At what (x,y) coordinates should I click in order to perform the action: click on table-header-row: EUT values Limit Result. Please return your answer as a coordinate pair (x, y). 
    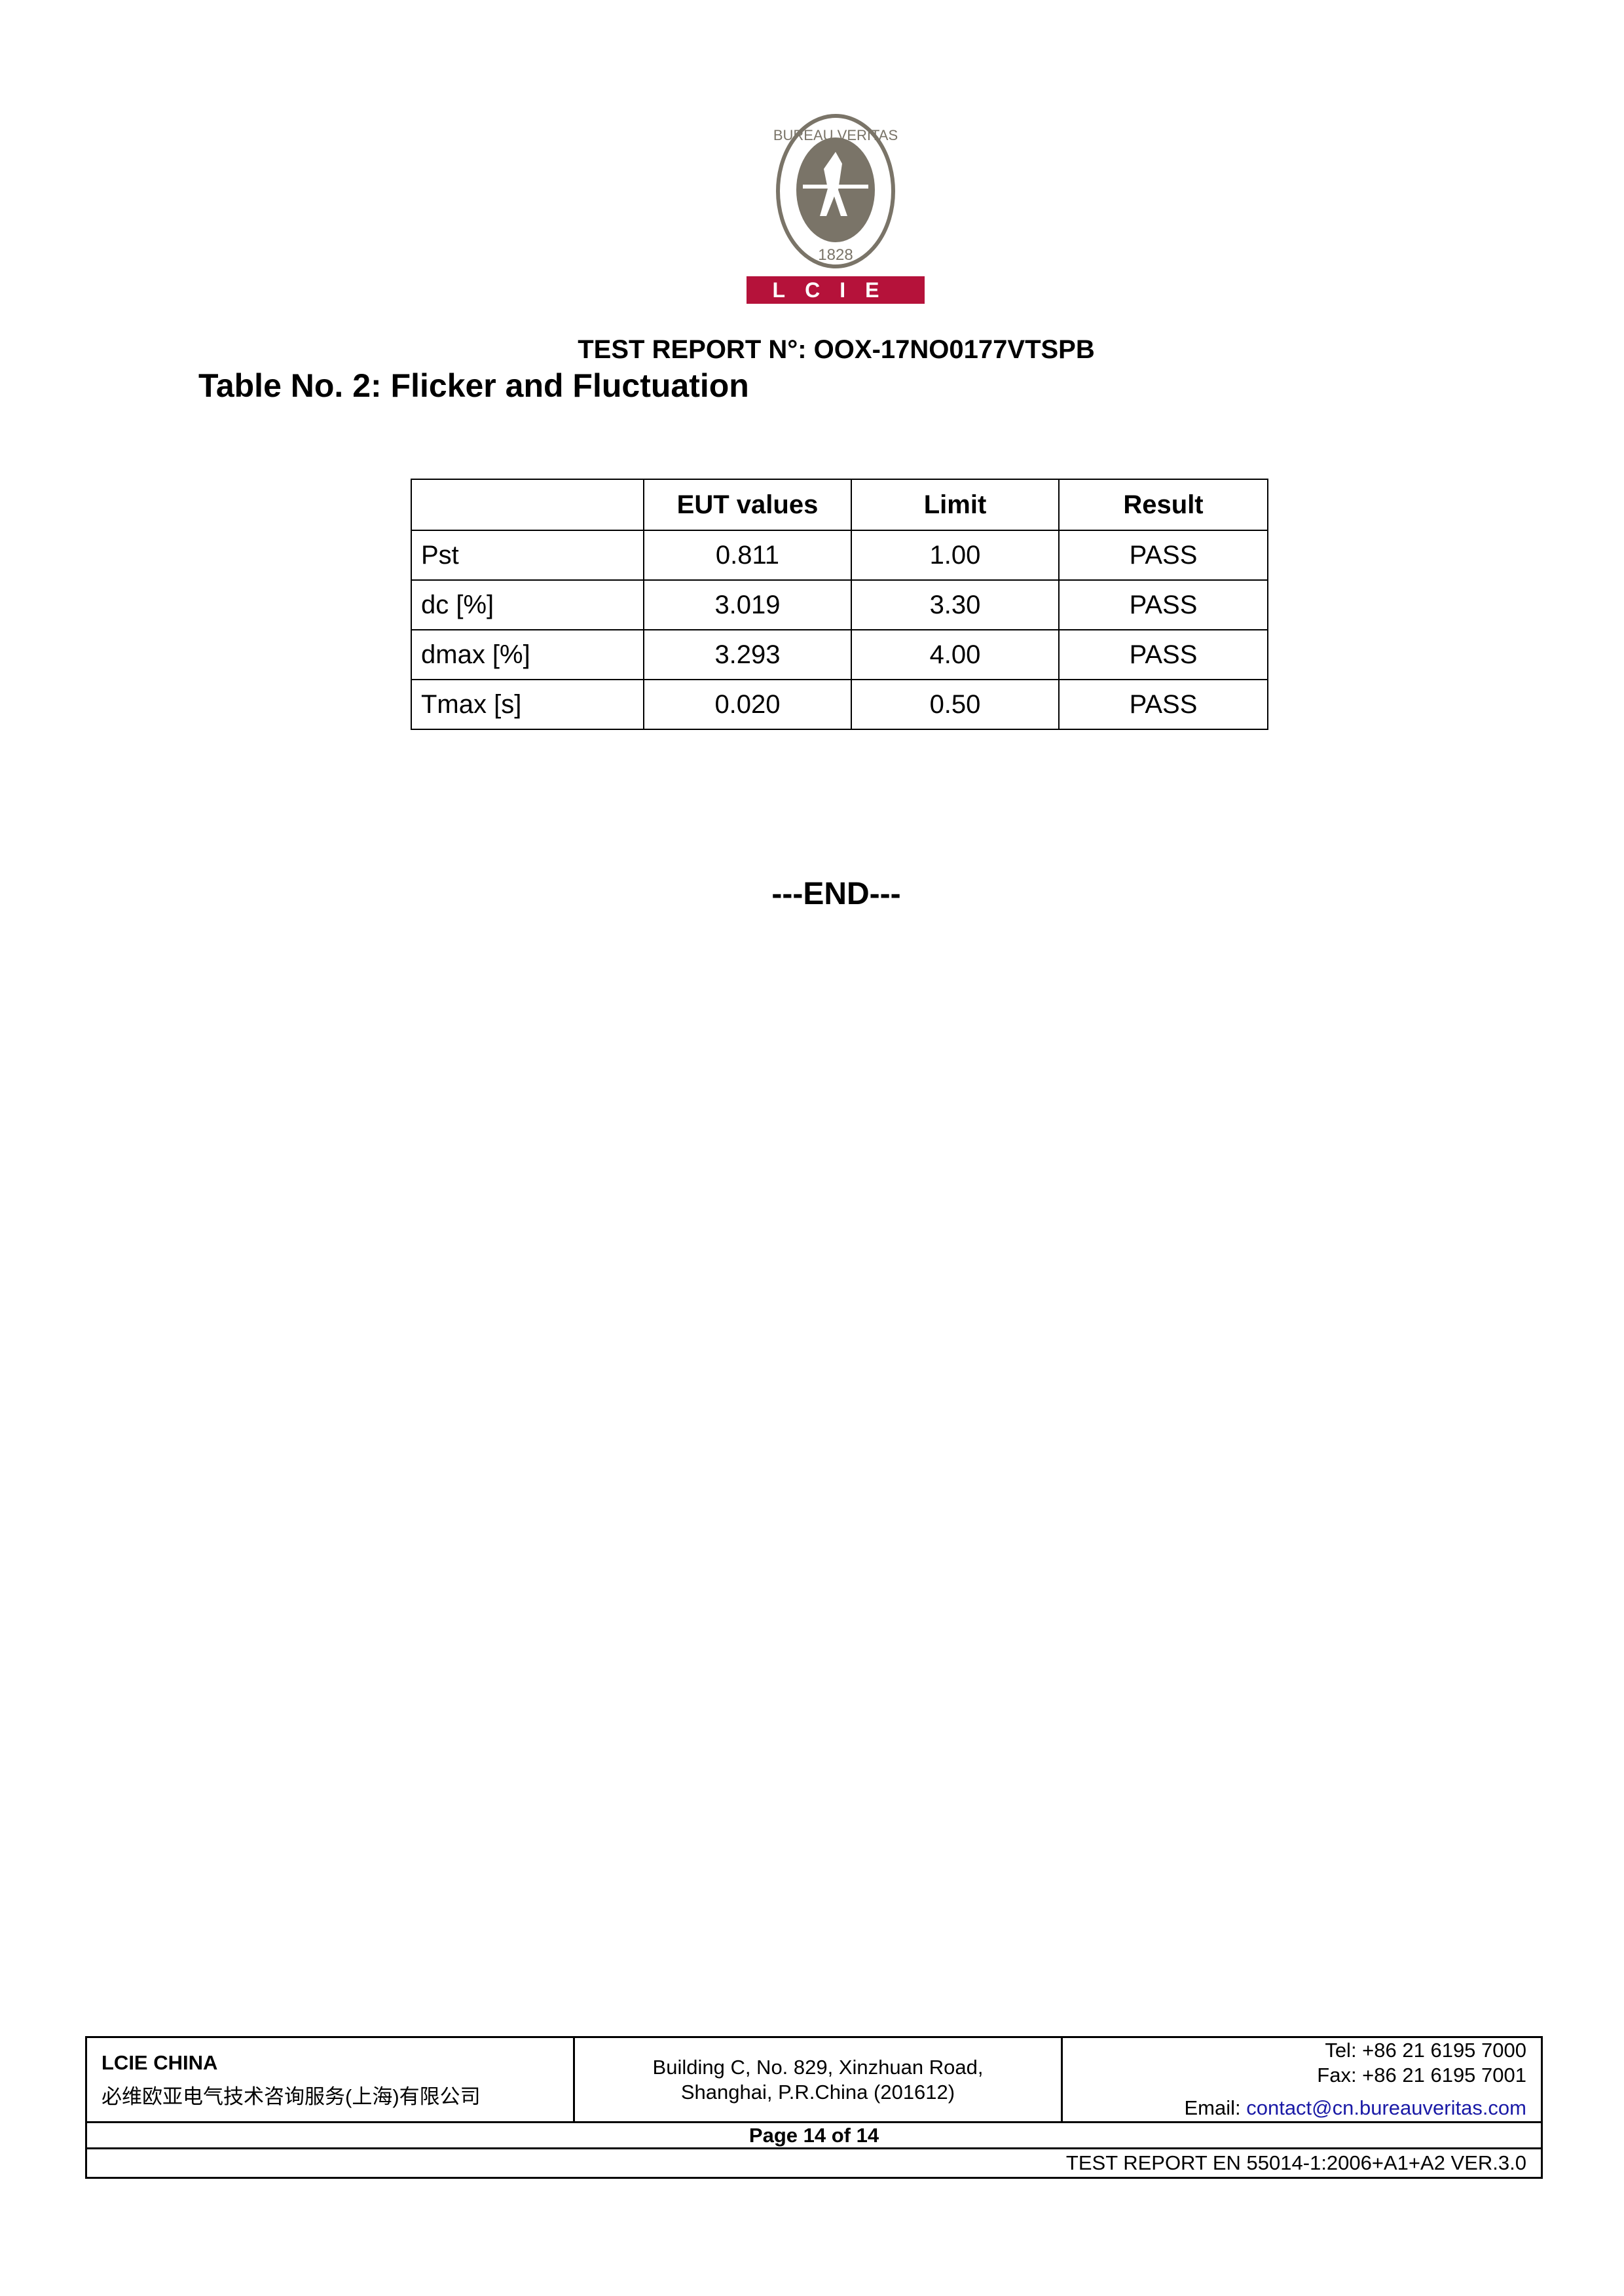
    Looking at the image, I should click on (839, 505).